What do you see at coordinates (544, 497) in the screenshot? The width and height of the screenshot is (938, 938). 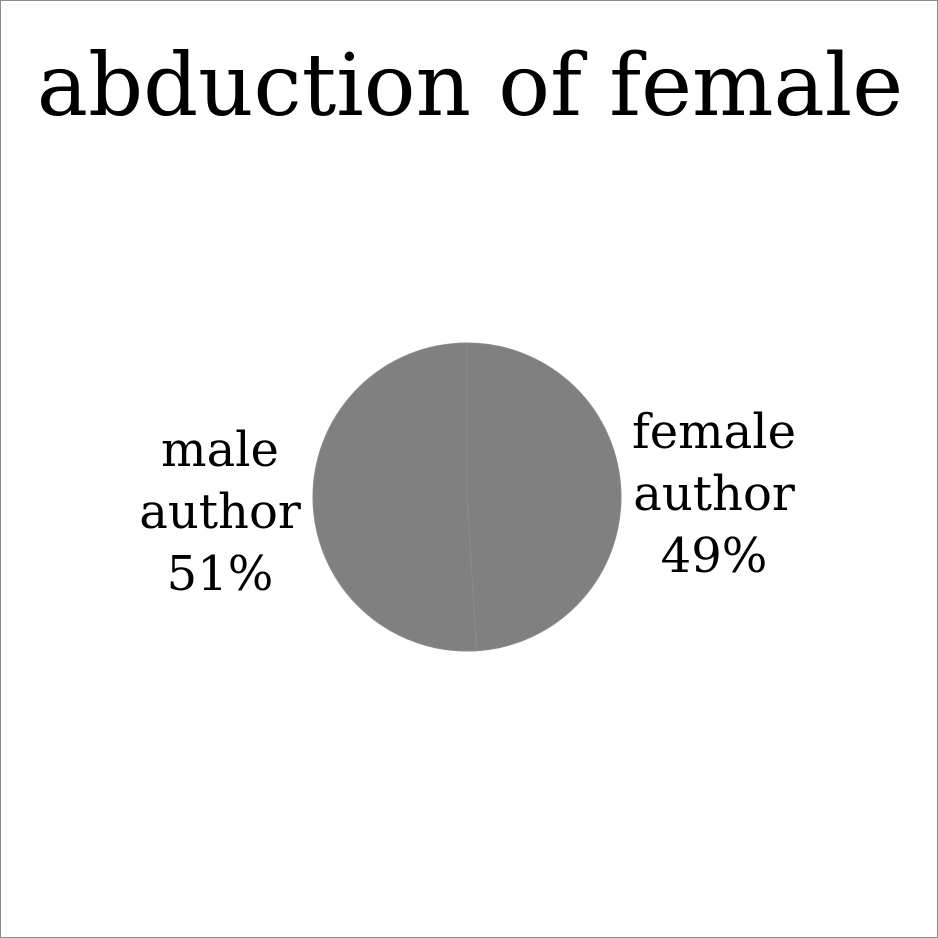 I see `pie-slice-female-author` at bounding box center [544, 497].